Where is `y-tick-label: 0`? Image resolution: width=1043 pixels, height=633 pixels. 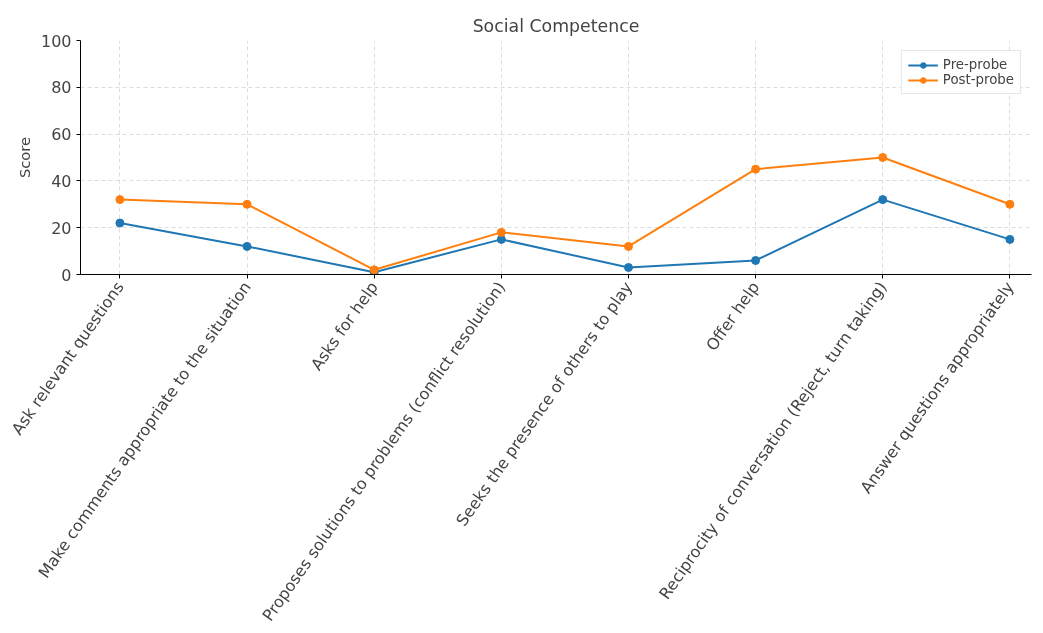
y-tick-label: 0 is located at coordinates (66, 275).